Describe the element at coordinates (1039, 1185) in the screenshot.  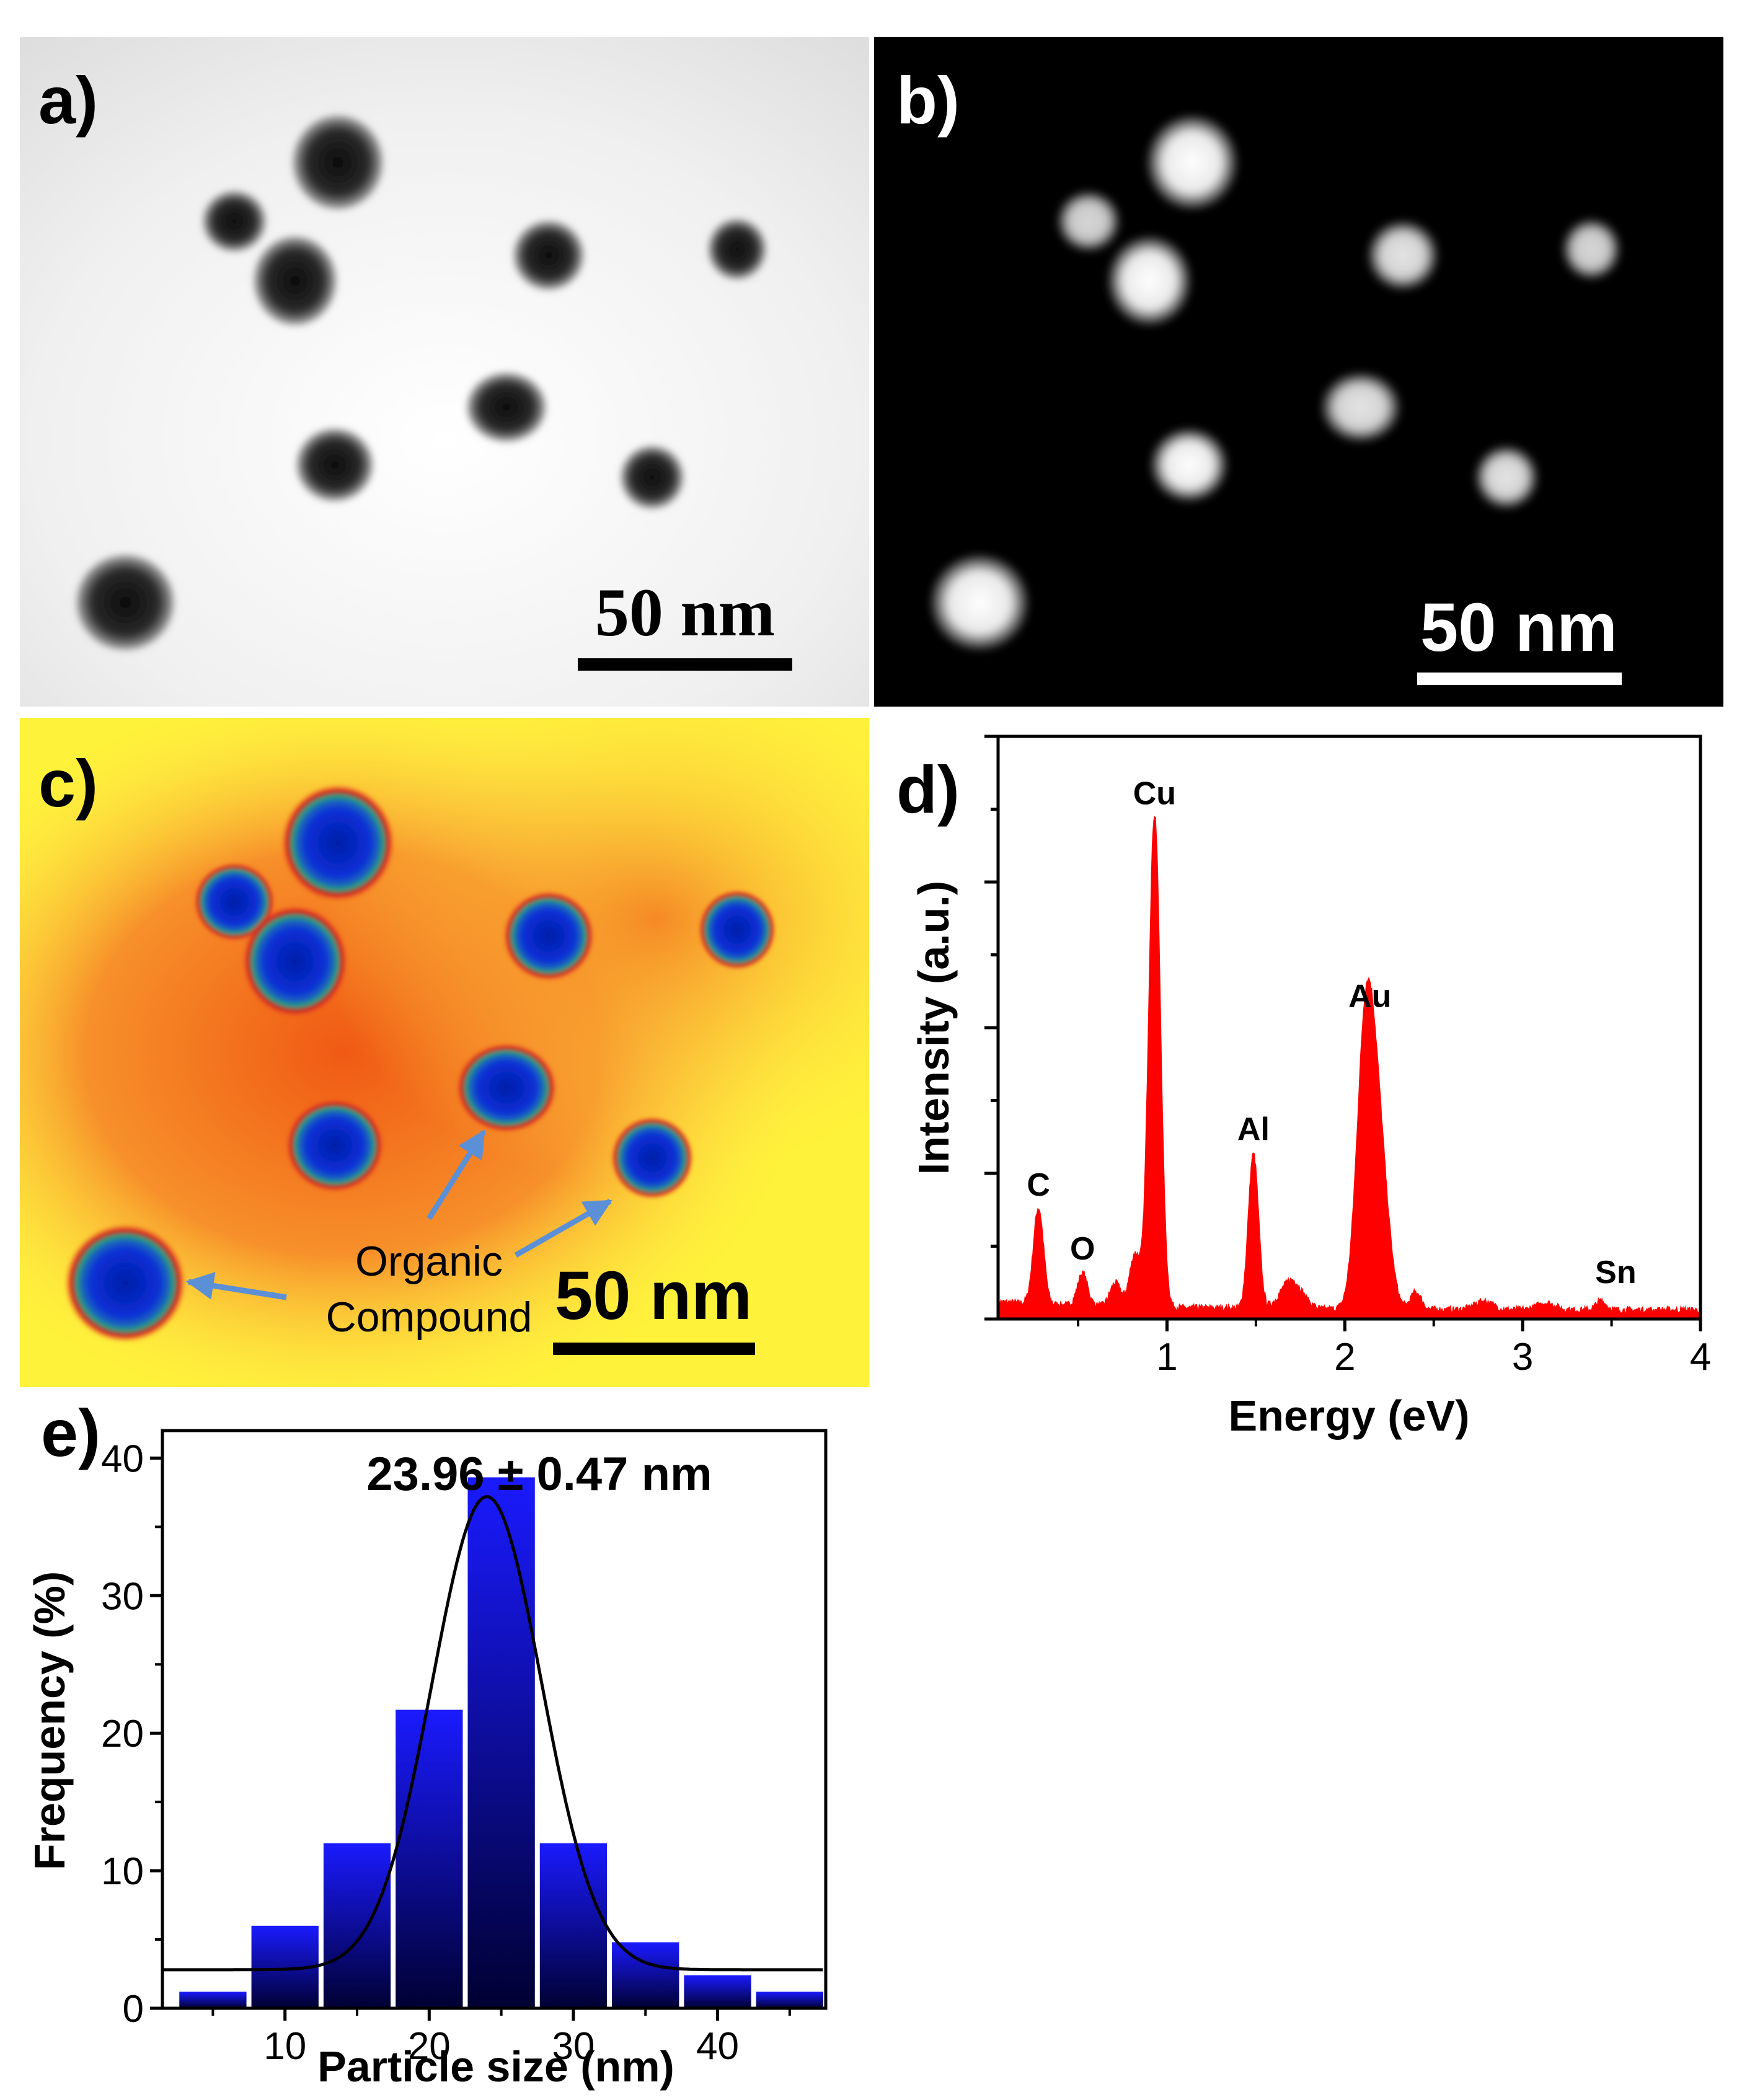
I see `peak-label-c: C` at that location.